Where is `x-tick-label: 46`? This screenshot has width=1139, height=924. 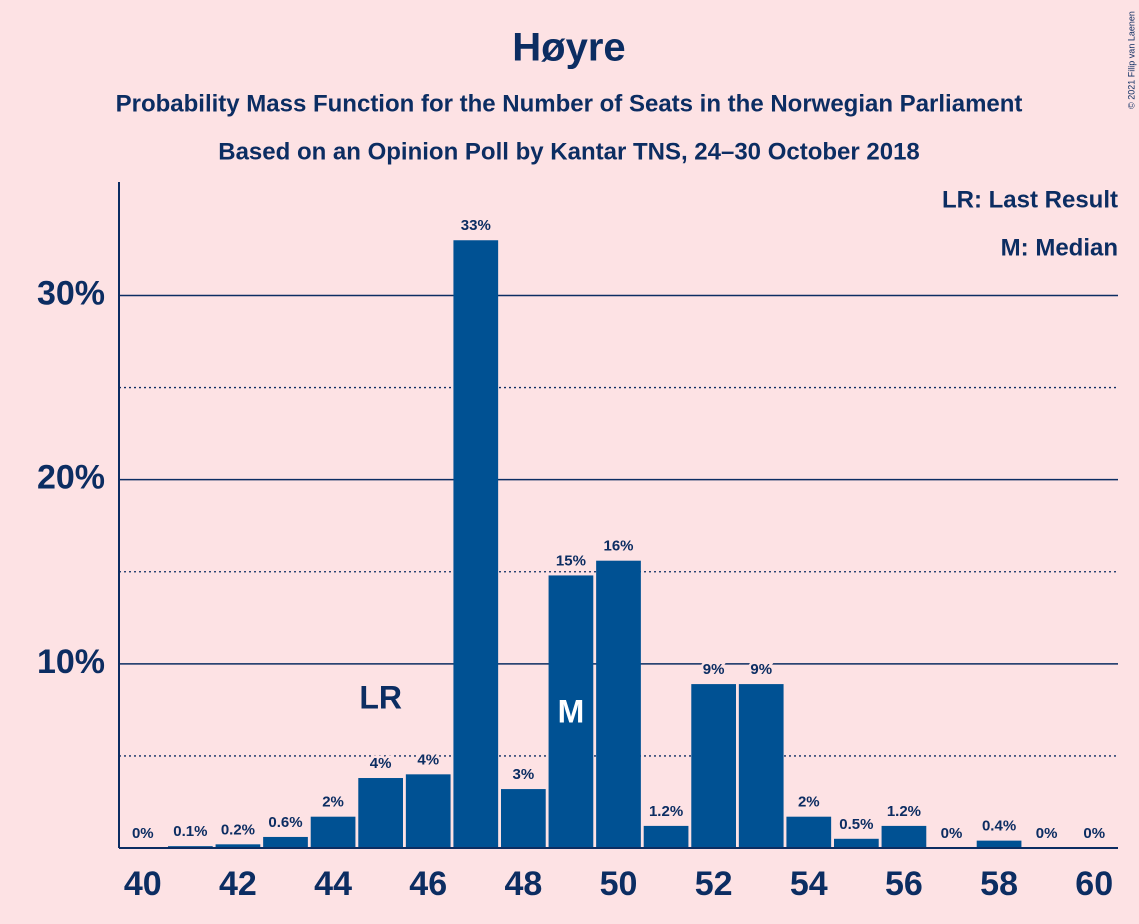 x-tick-label: 46 is located at coordinates (428, 884).